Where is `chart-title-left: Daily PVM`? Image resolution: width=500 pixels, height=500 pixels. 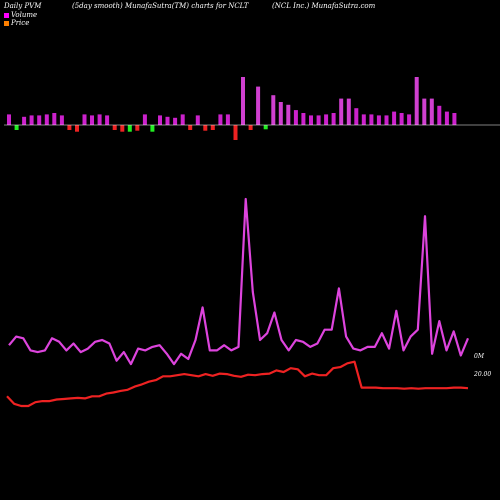 chart-title-left: Daily PVM is located at coordinates (23, 6).